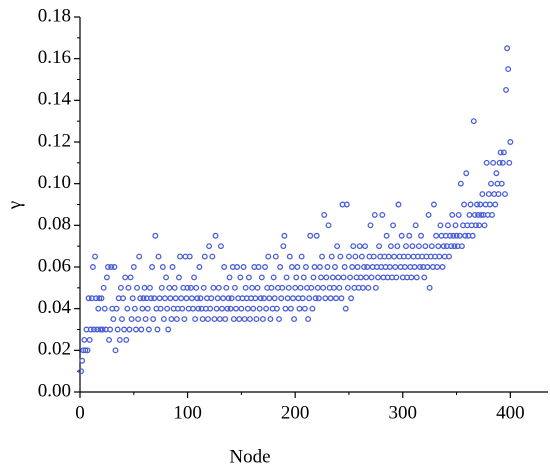 The width and height of the screenshot is (550, 473). What do you see at coordinates (54, 182) in the screenshot?
I see `y-tick-label: 0.10` at bounding box center [54, 182].